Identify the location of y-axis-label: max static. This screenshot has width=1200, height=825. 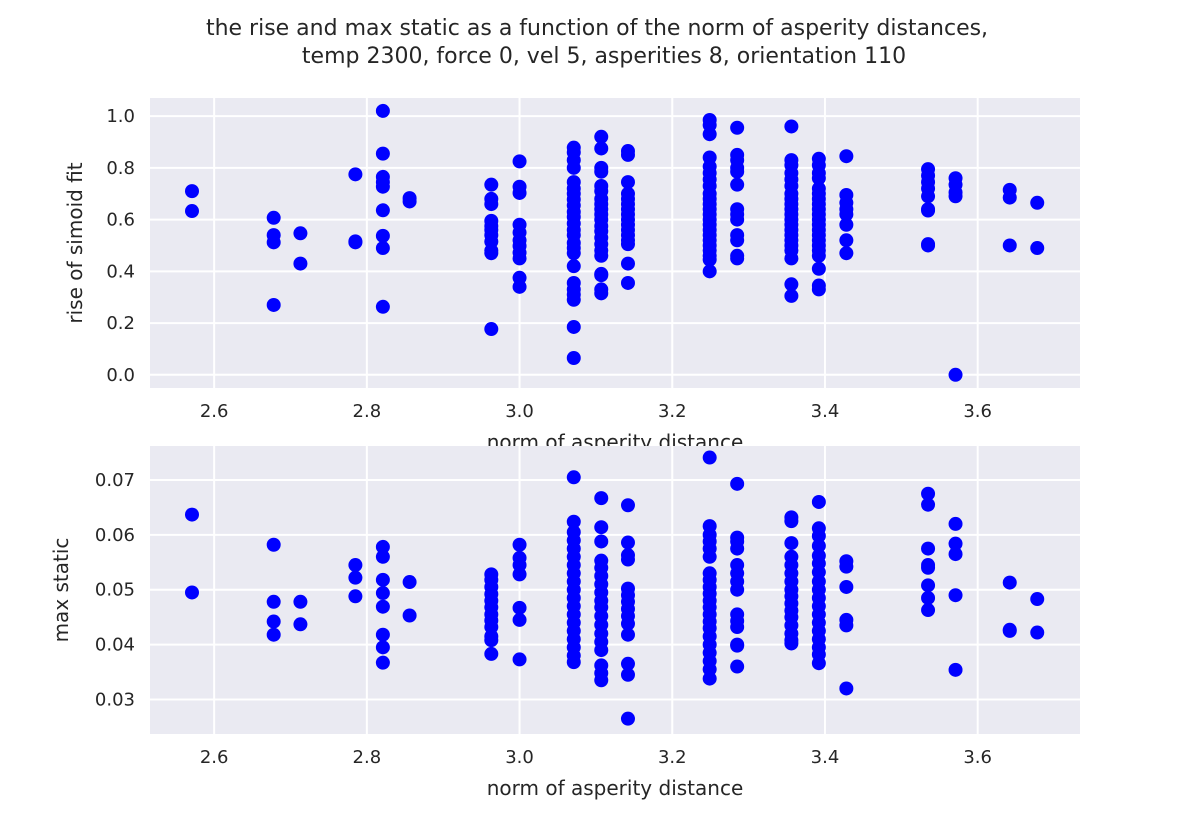
(61, 590).